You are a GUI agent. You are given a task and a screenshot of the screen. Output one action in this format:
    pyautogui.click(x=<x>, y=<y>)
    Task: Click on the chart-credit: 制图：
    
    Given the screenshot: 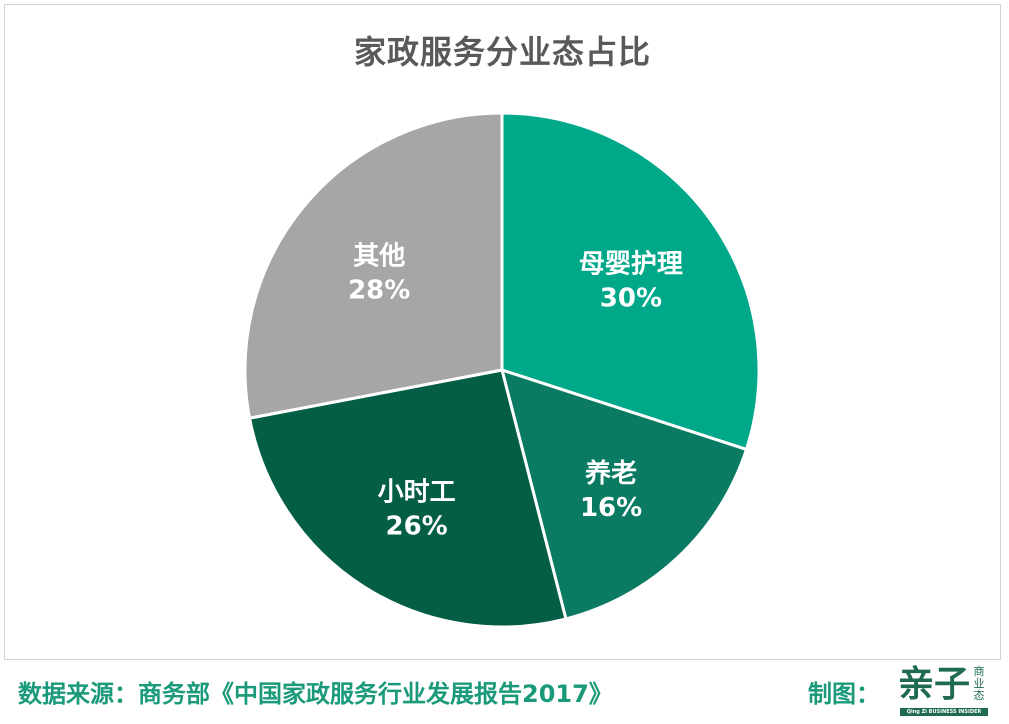 What is the action you would take?
    pyautogui.click(x=844, y=694)
    